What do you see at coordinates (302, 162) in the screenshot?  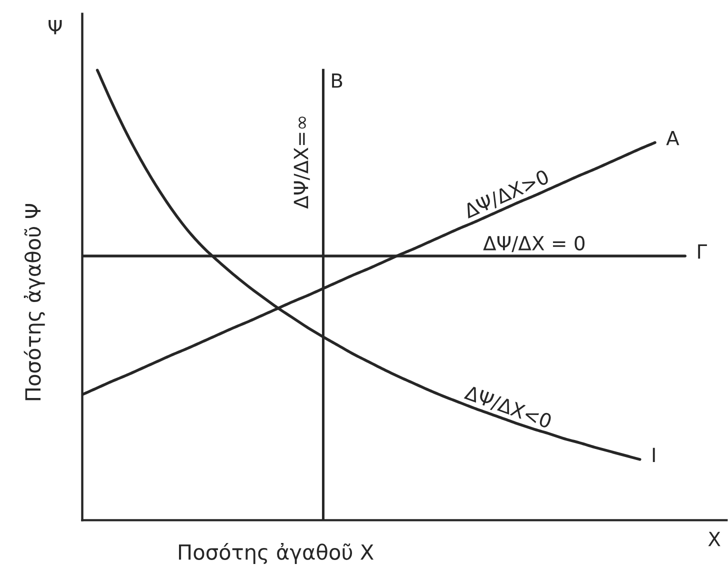 I see `annotation: ΔΨ/ΔX=∞` at bounding box center [302, 162].